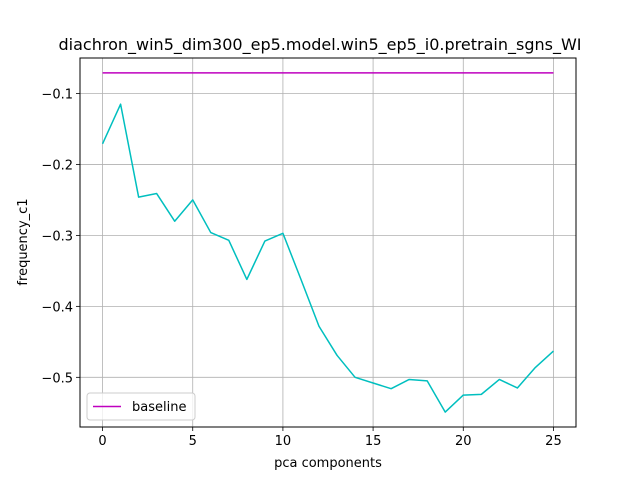 The height and width of the screenshot is (480, 640). What do you see at coordinates (57, 94) in the screenshot?
I see `y-tick-label: −0.1` at bounding box center [57, 94].